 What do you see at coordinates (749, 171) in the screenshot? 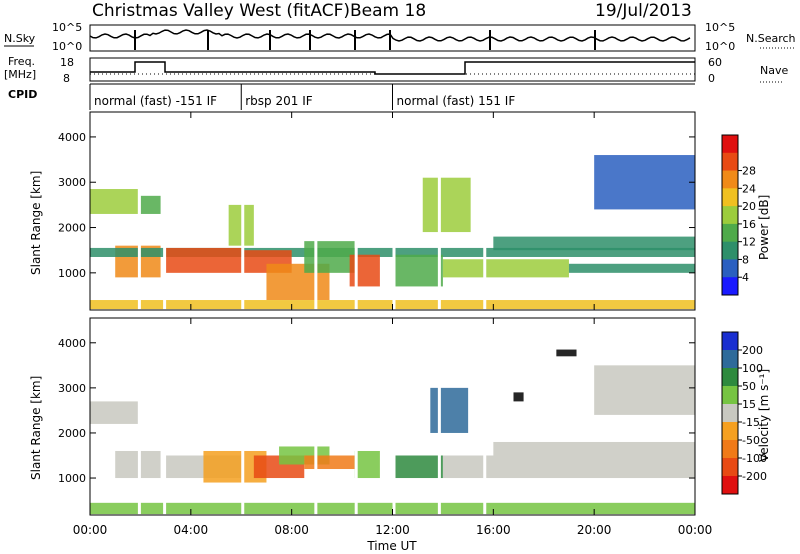
I see `colorbar-tick-label: 28` at bounding box center [749, 171].